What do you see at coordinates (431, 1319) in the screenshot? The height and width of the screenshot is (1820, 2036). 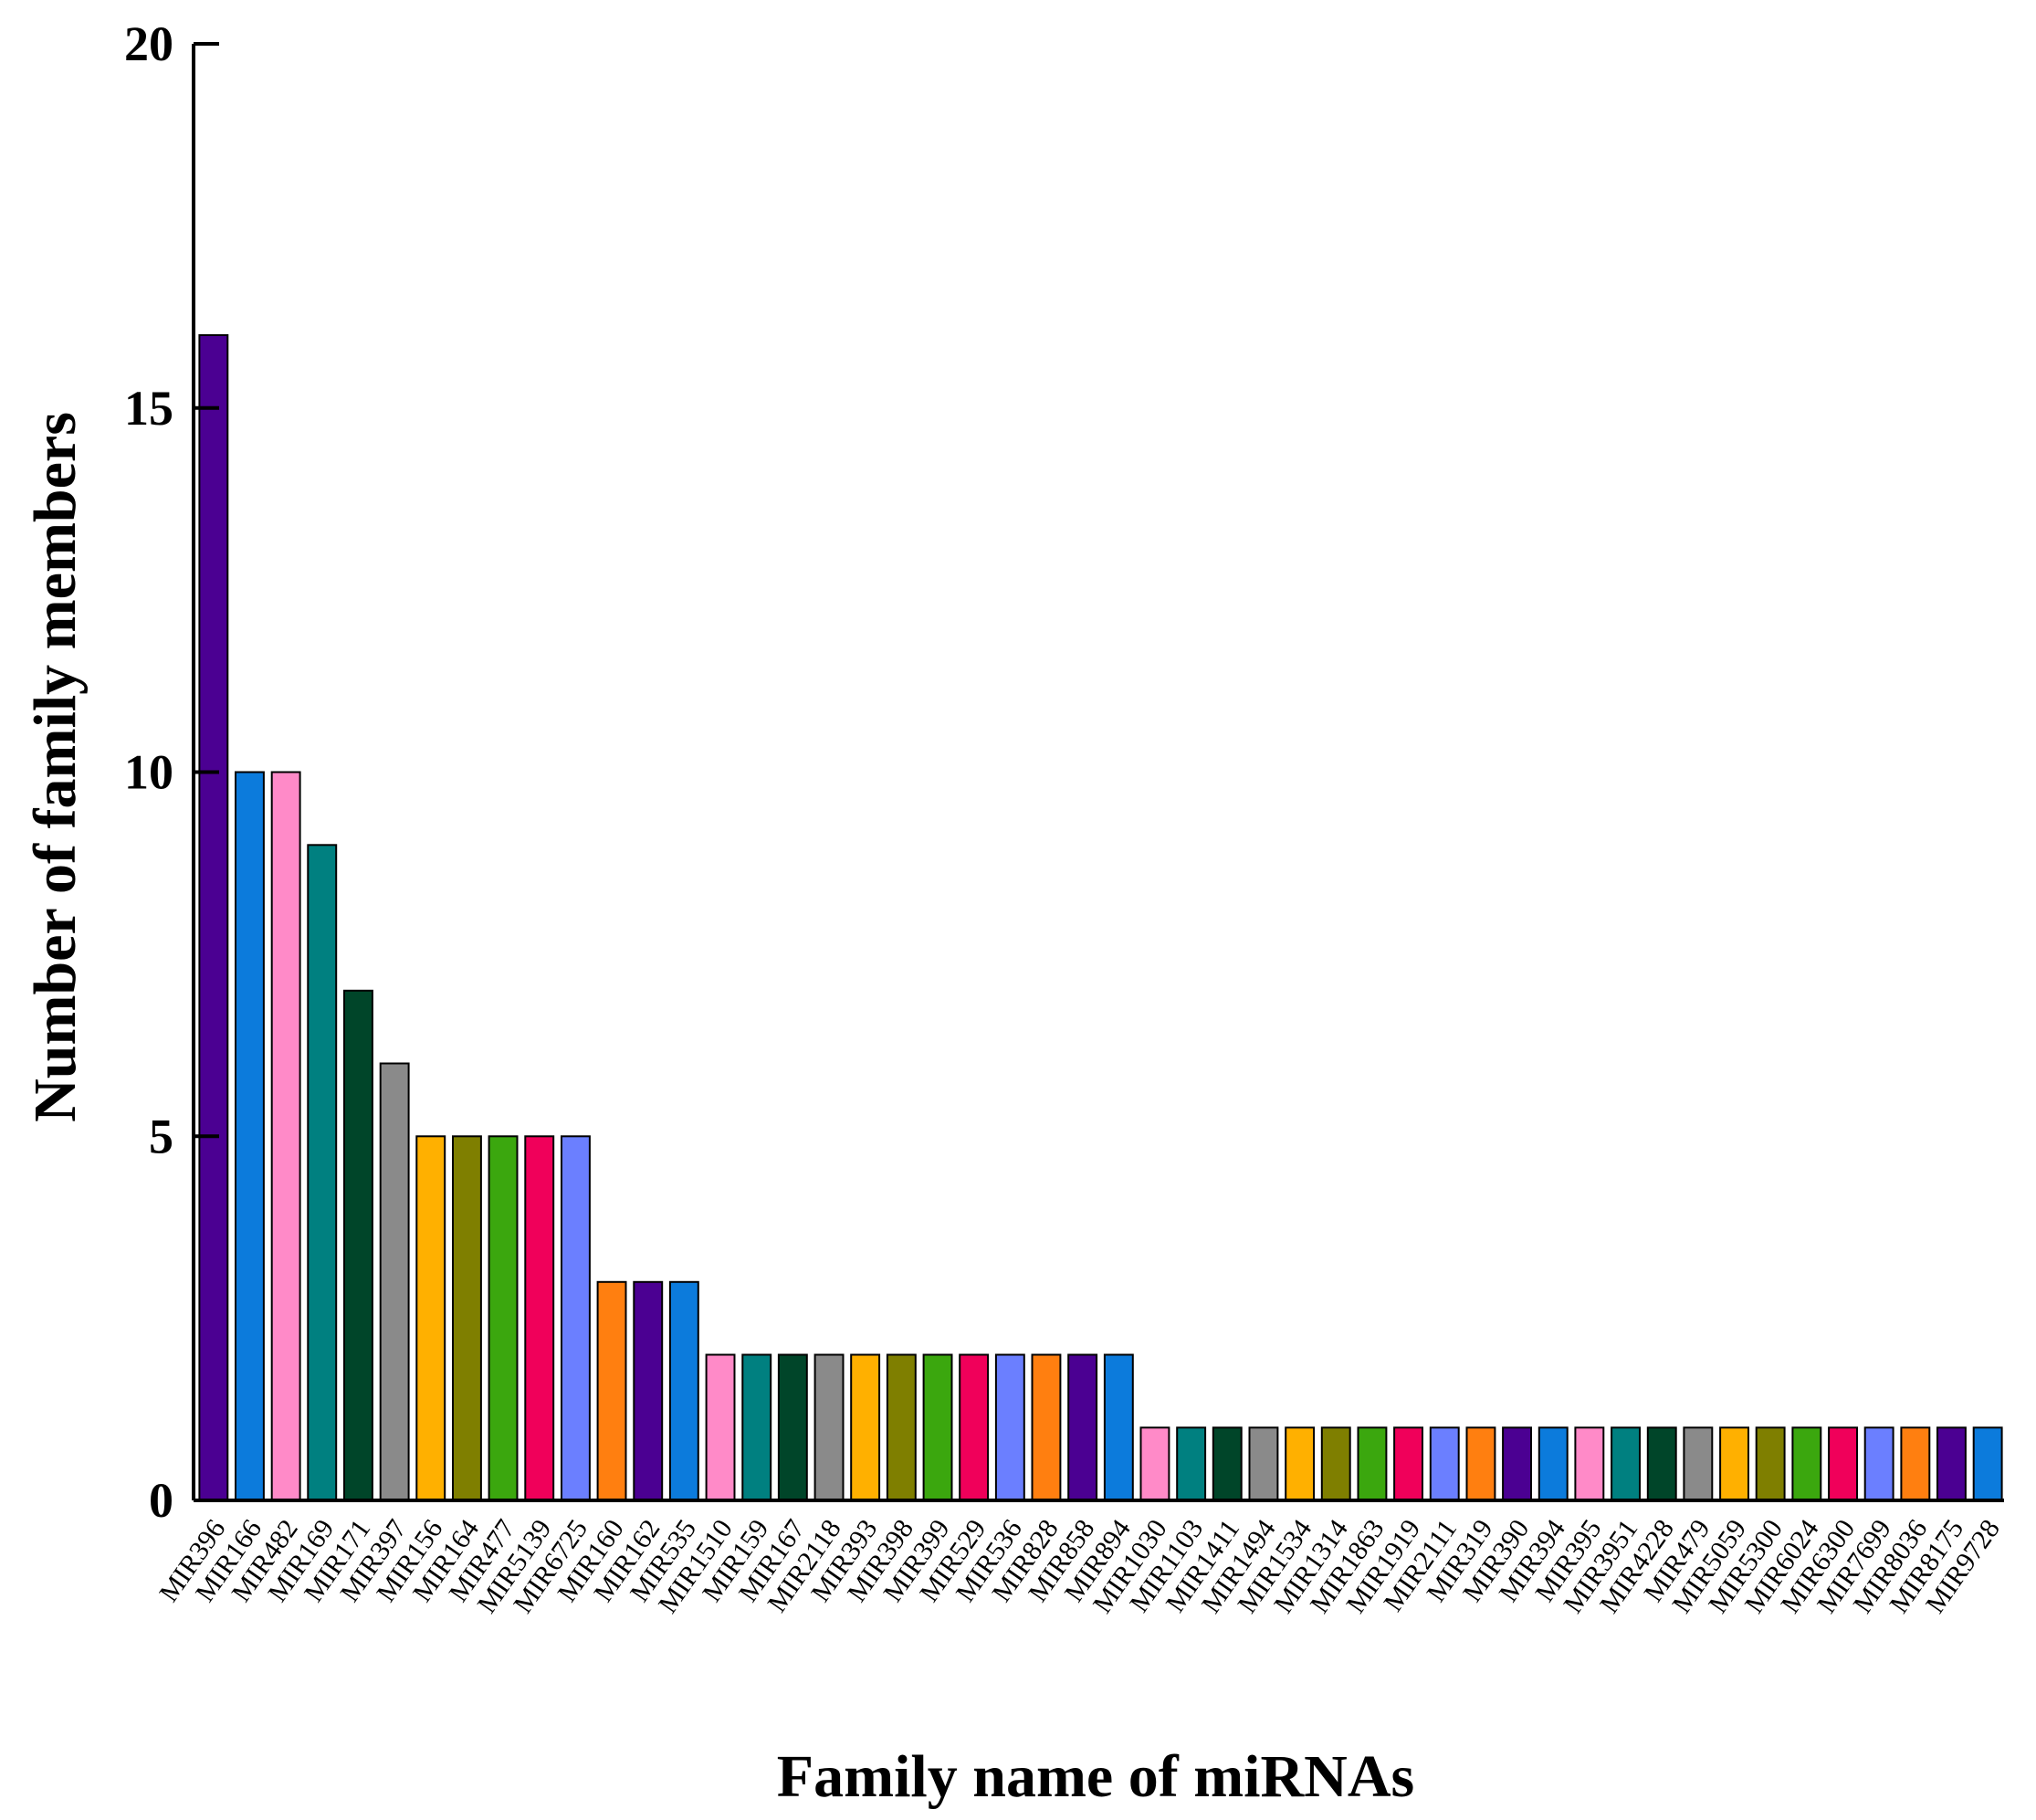 I see `bar-mir156` at bounding box center [431, 1319].